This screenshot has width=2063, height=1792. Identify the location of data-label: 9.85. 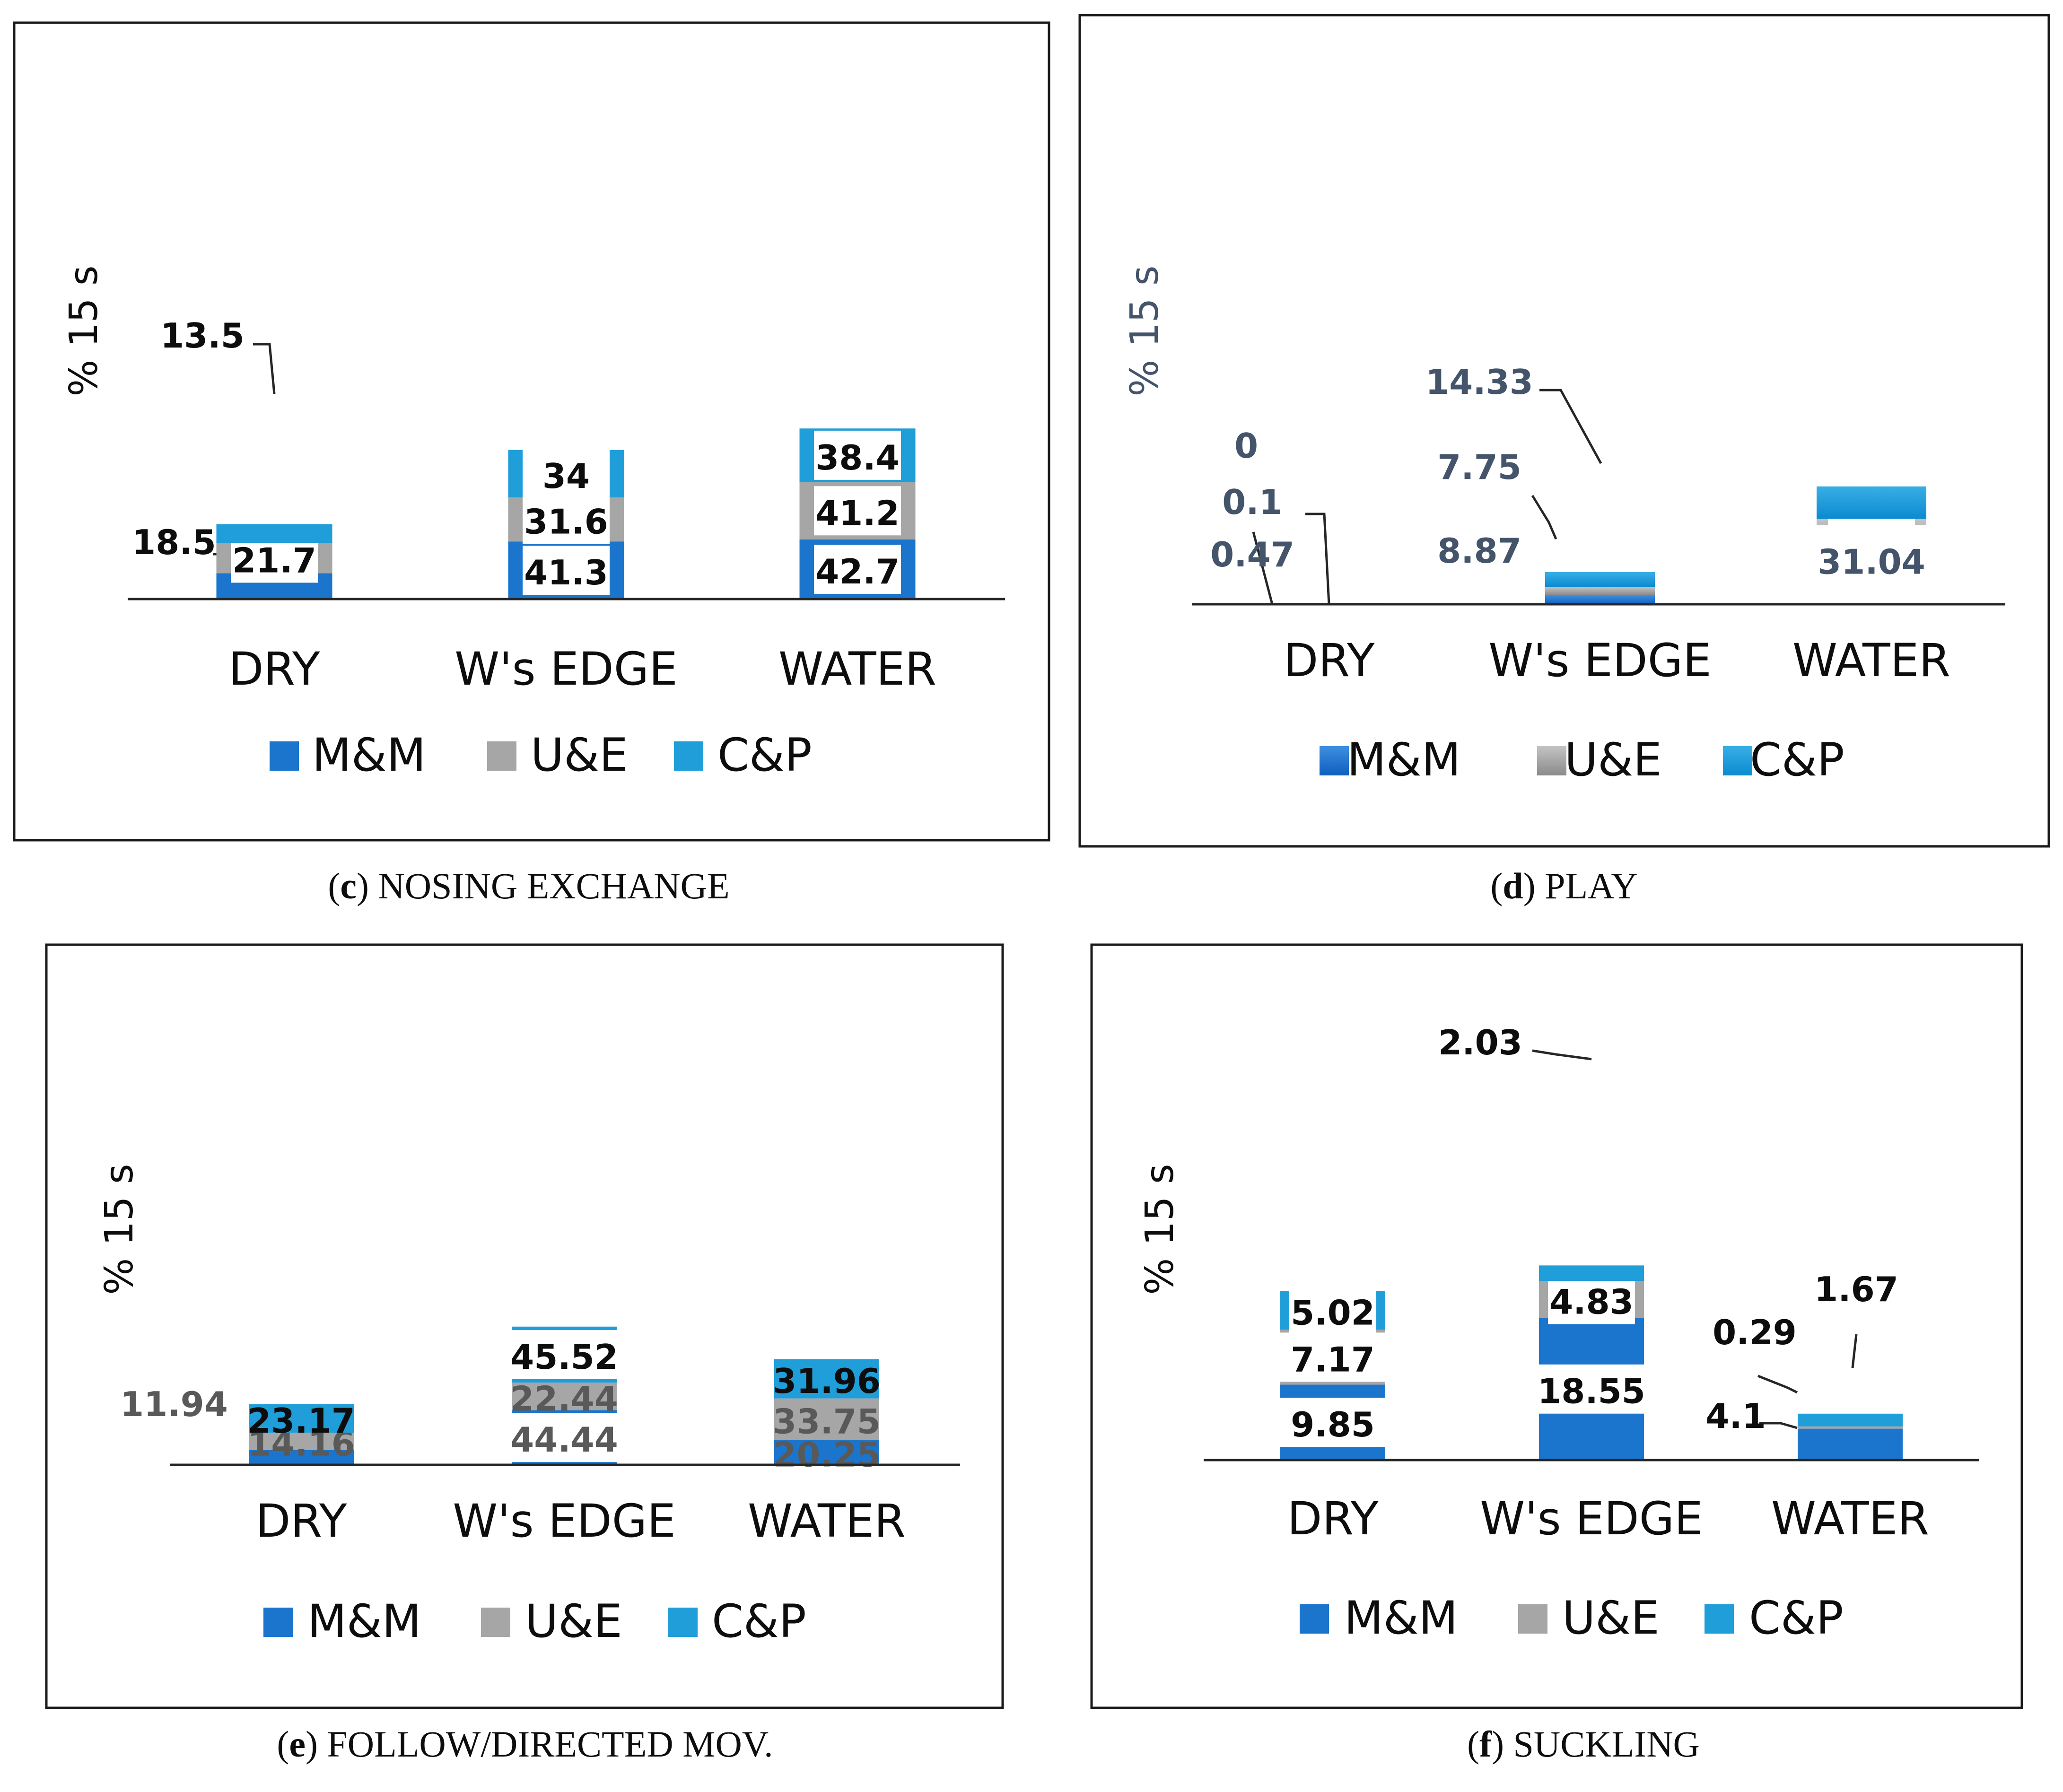
(1333, 1424).